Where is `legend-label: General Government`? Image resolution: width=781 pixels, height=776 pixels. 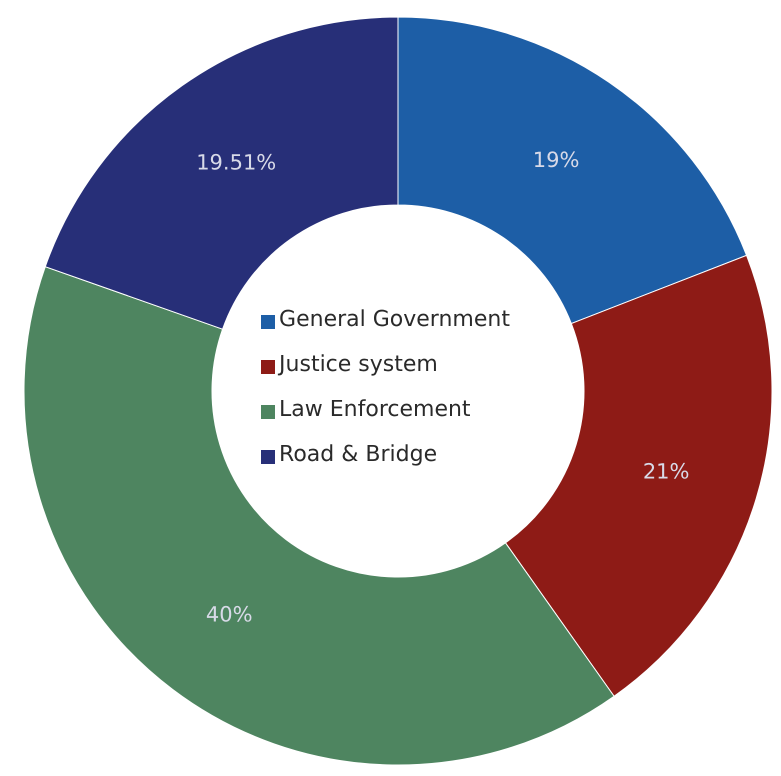
legend-label: General Government is located at coordinates (394, 319).